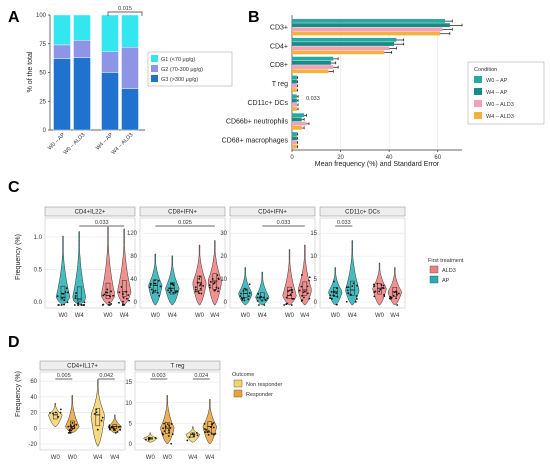 The height and width of the screenshot is (473, 550). I want to click on d-legend-swatch-non, so click(238, 383).